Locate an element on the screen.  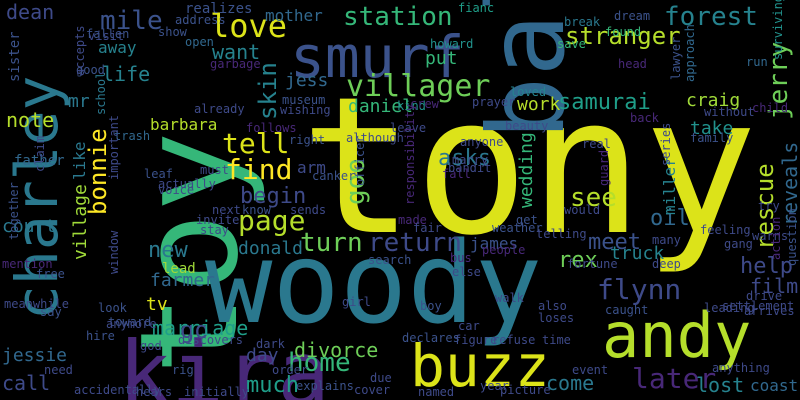
cloud-word-guard: guard is located at coordinates (604, 167).